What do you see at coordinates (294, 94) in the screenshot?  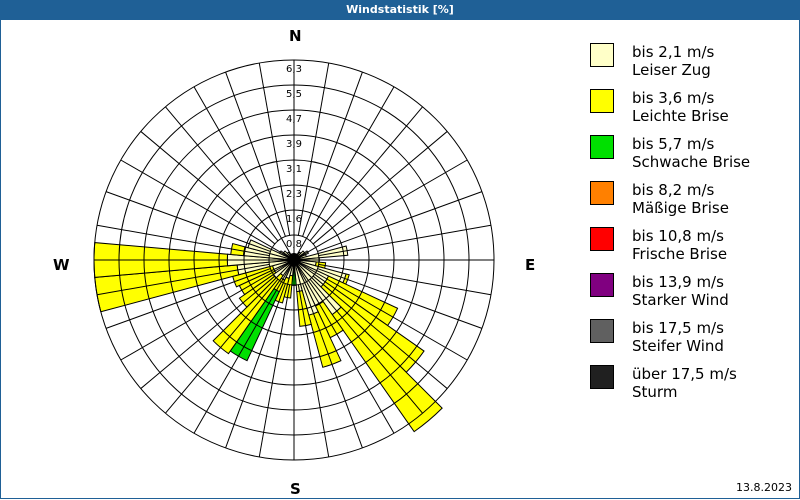 I see `ring-label: 5,5` at bounding box center [294, 94].